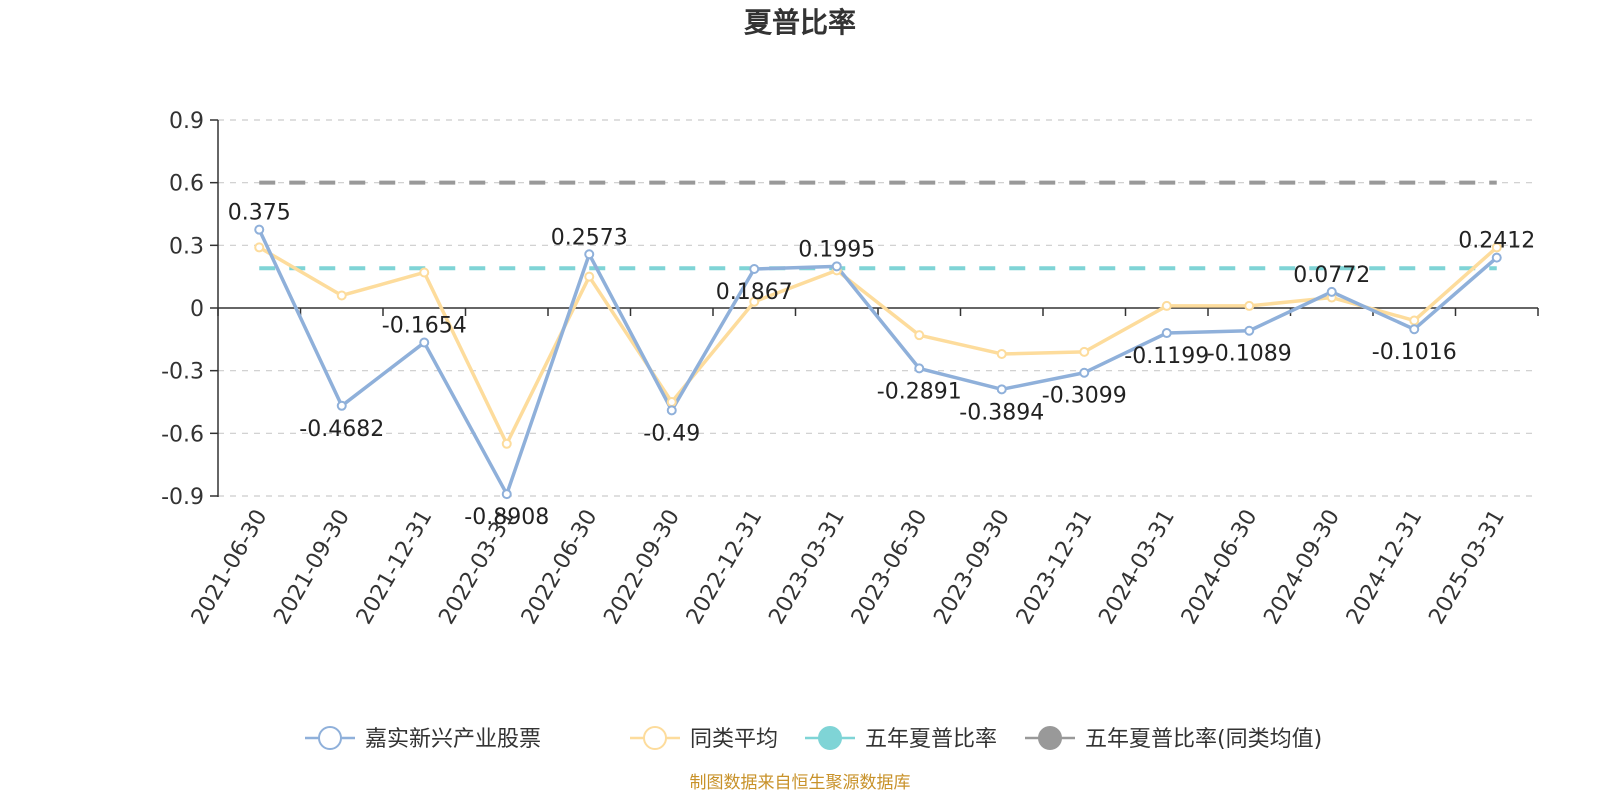  I want to click on data-label: -0.1089, so click(1249, 354).